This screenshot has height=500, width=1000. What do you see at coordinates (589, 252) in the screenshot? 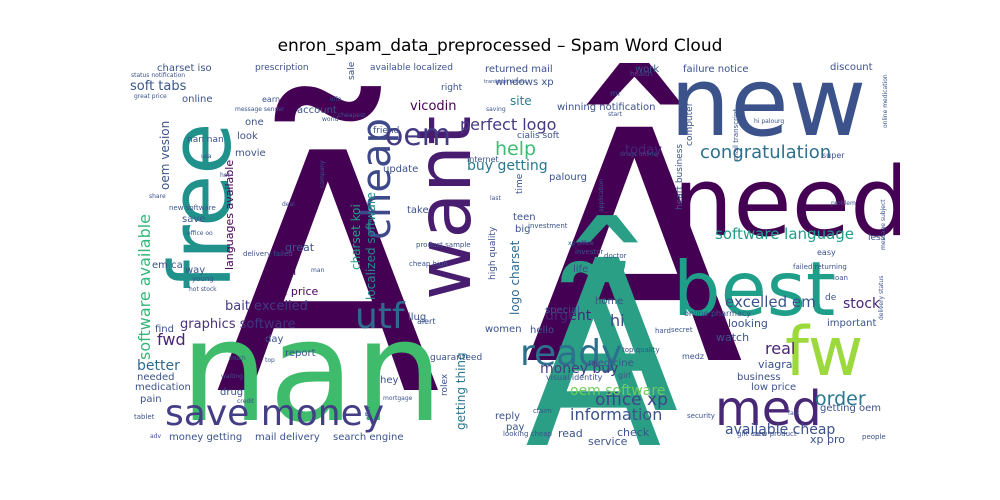
I see `word-132: investor` at bounding box center [589, 252].